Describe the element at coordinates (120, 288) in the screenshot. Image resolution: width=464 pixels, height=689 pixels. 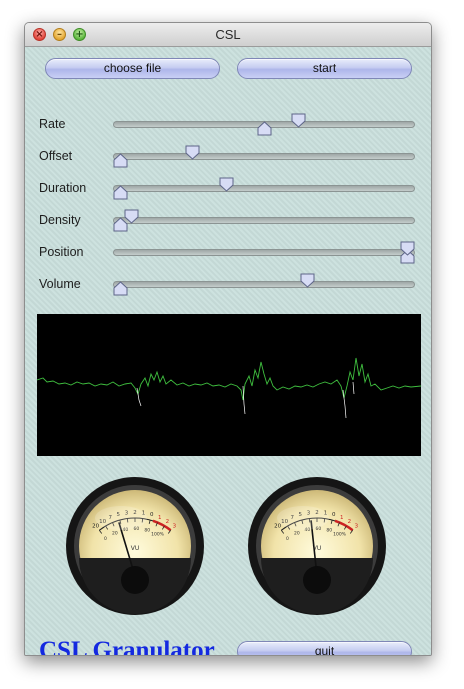
I see `slider-min-thumb-volume` at that location.